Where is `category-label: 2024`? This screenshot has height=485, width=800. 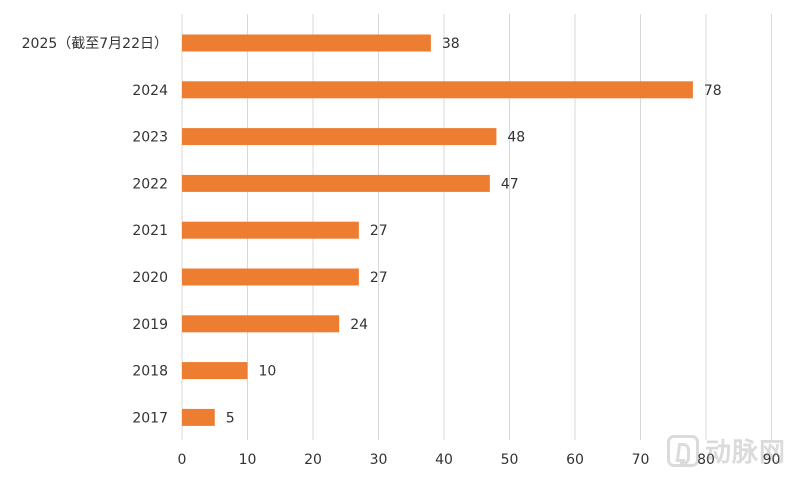
category-label: 2024 is located at coordinates (150, 91).